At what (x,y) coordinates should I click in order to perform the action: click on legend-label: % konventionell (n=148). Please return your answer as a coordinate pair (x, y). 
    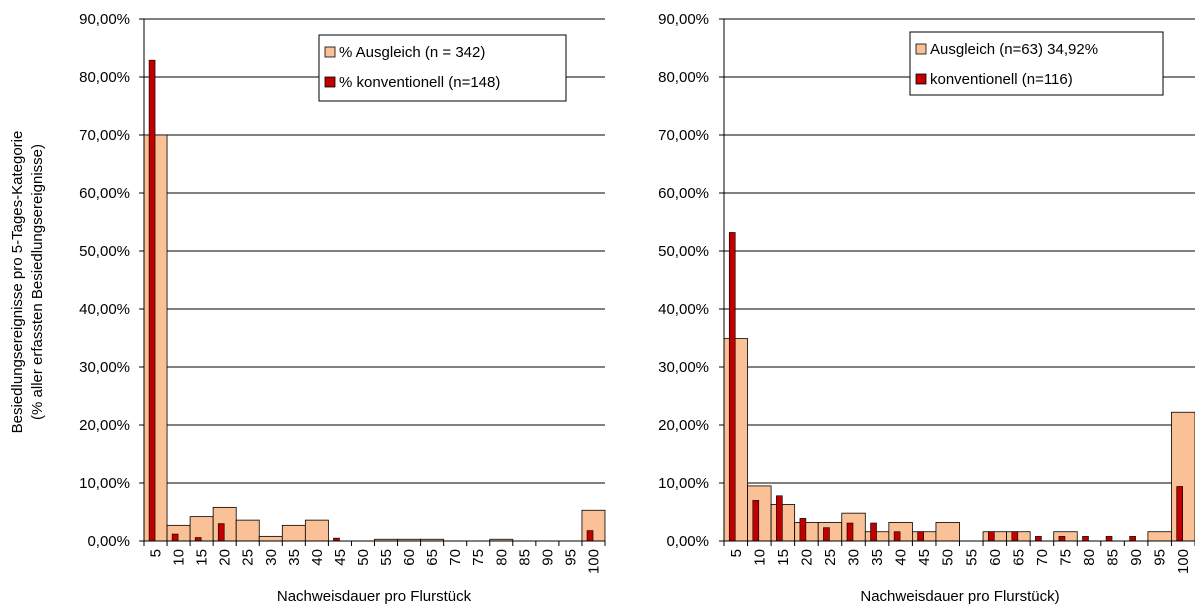
    Looking at the image, I should click on (419, 82).